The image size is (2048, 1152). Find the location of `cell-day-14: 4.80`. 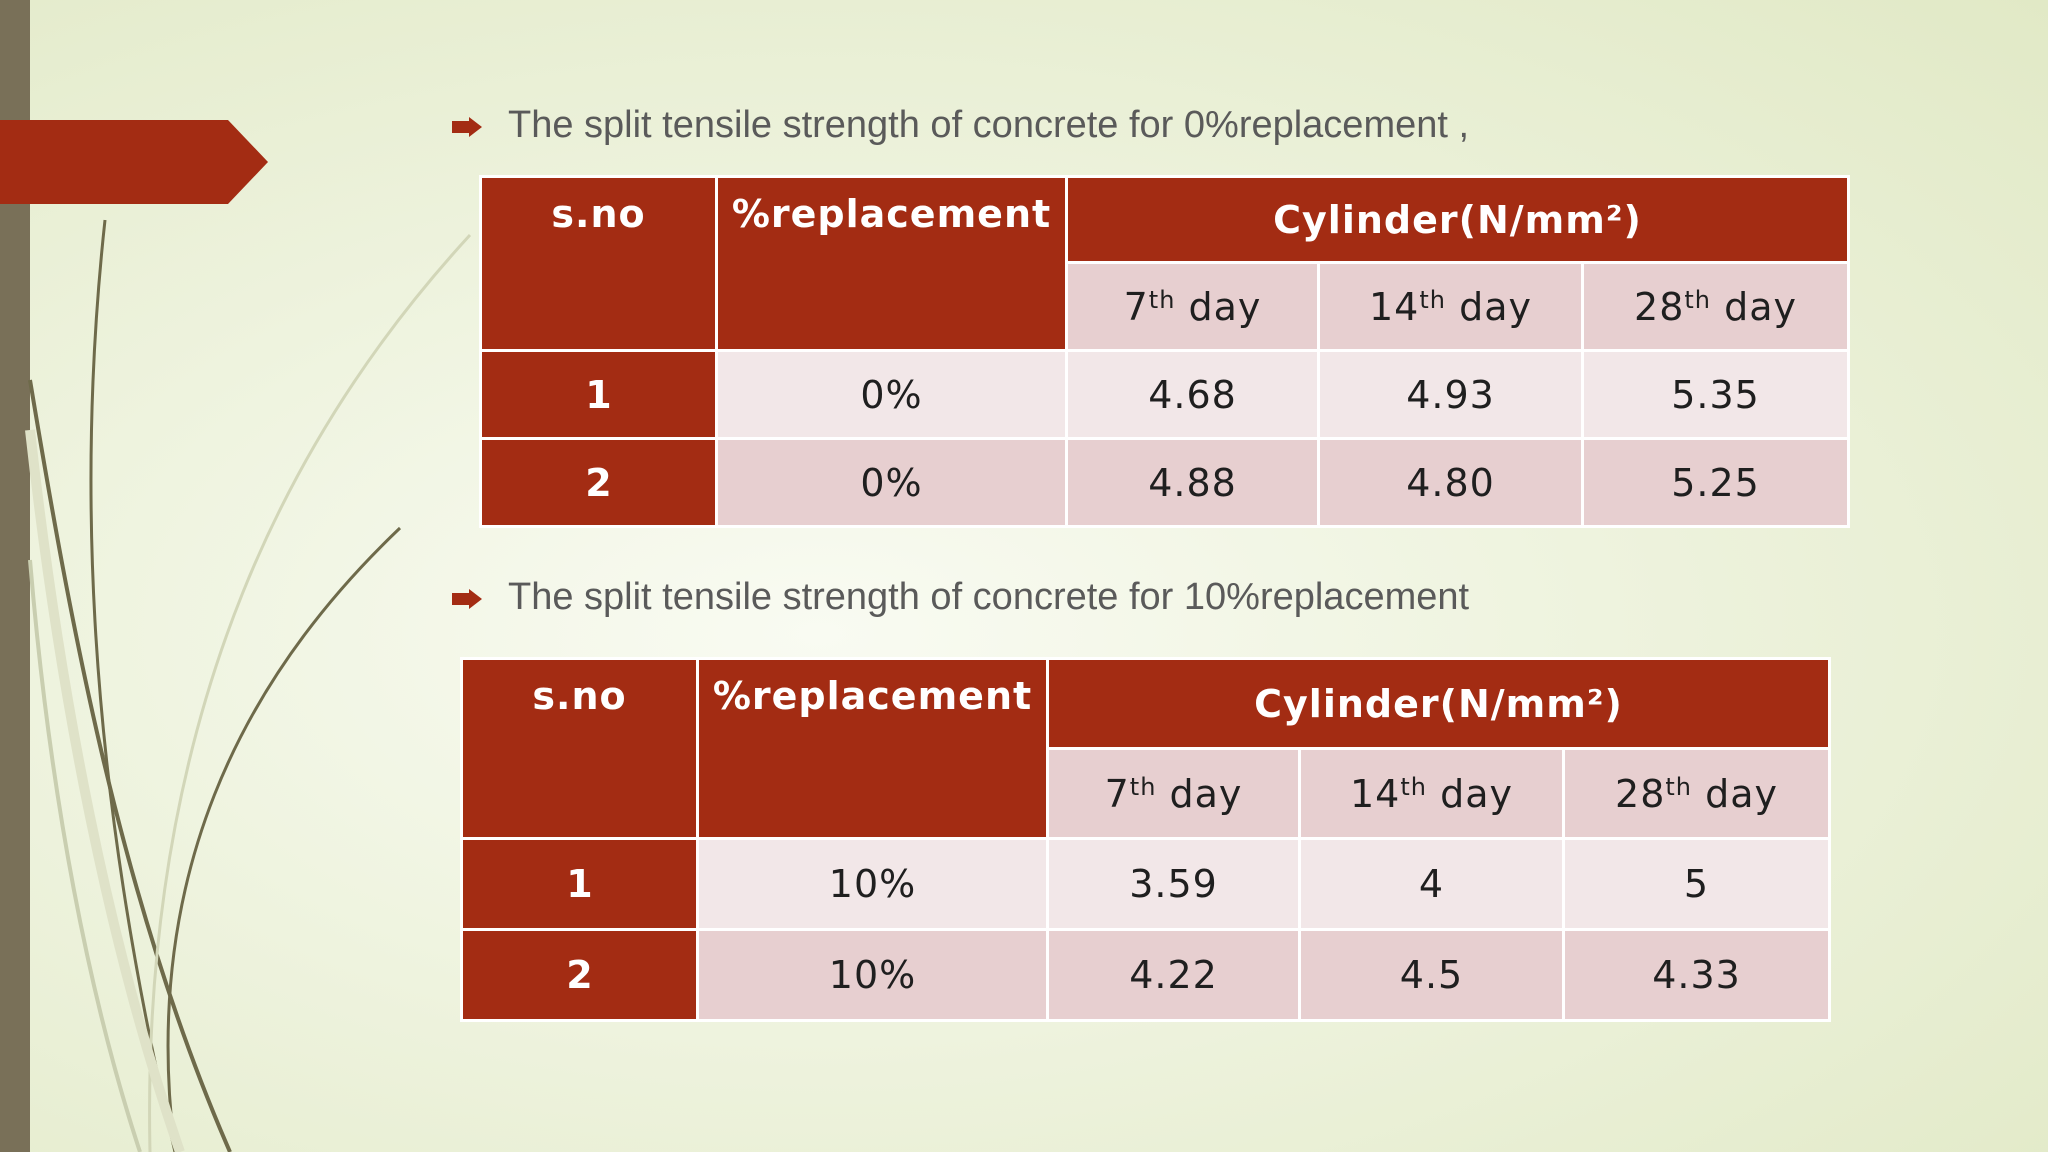

cell-day-14: 4.80 is located at coordinates (1450, 482).